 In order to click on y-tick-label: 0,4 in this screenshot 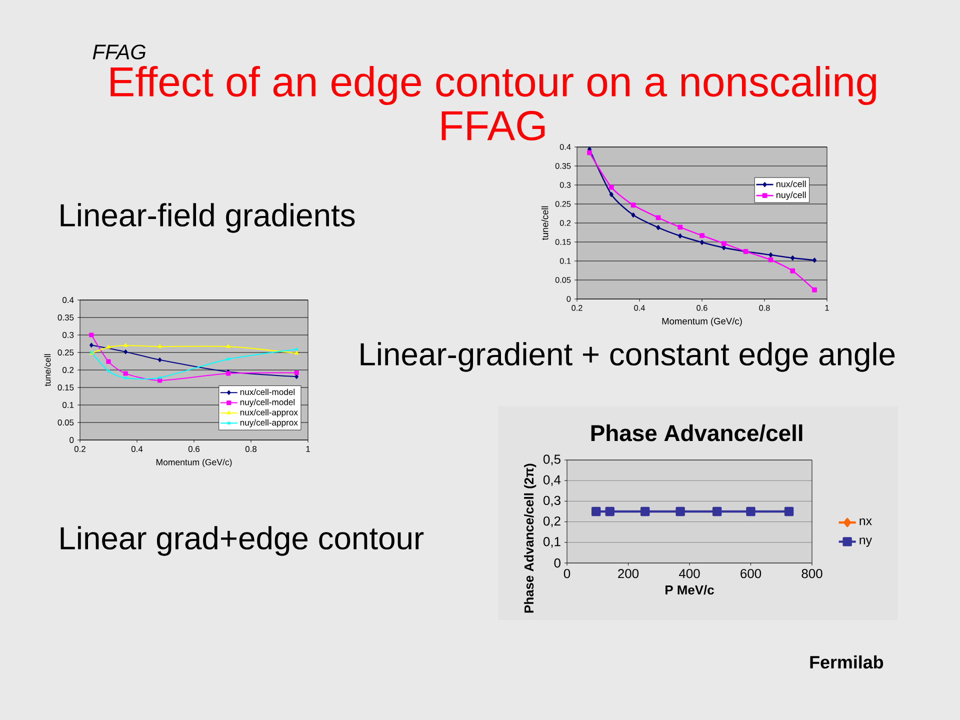, I will do `click(552, 480)`.